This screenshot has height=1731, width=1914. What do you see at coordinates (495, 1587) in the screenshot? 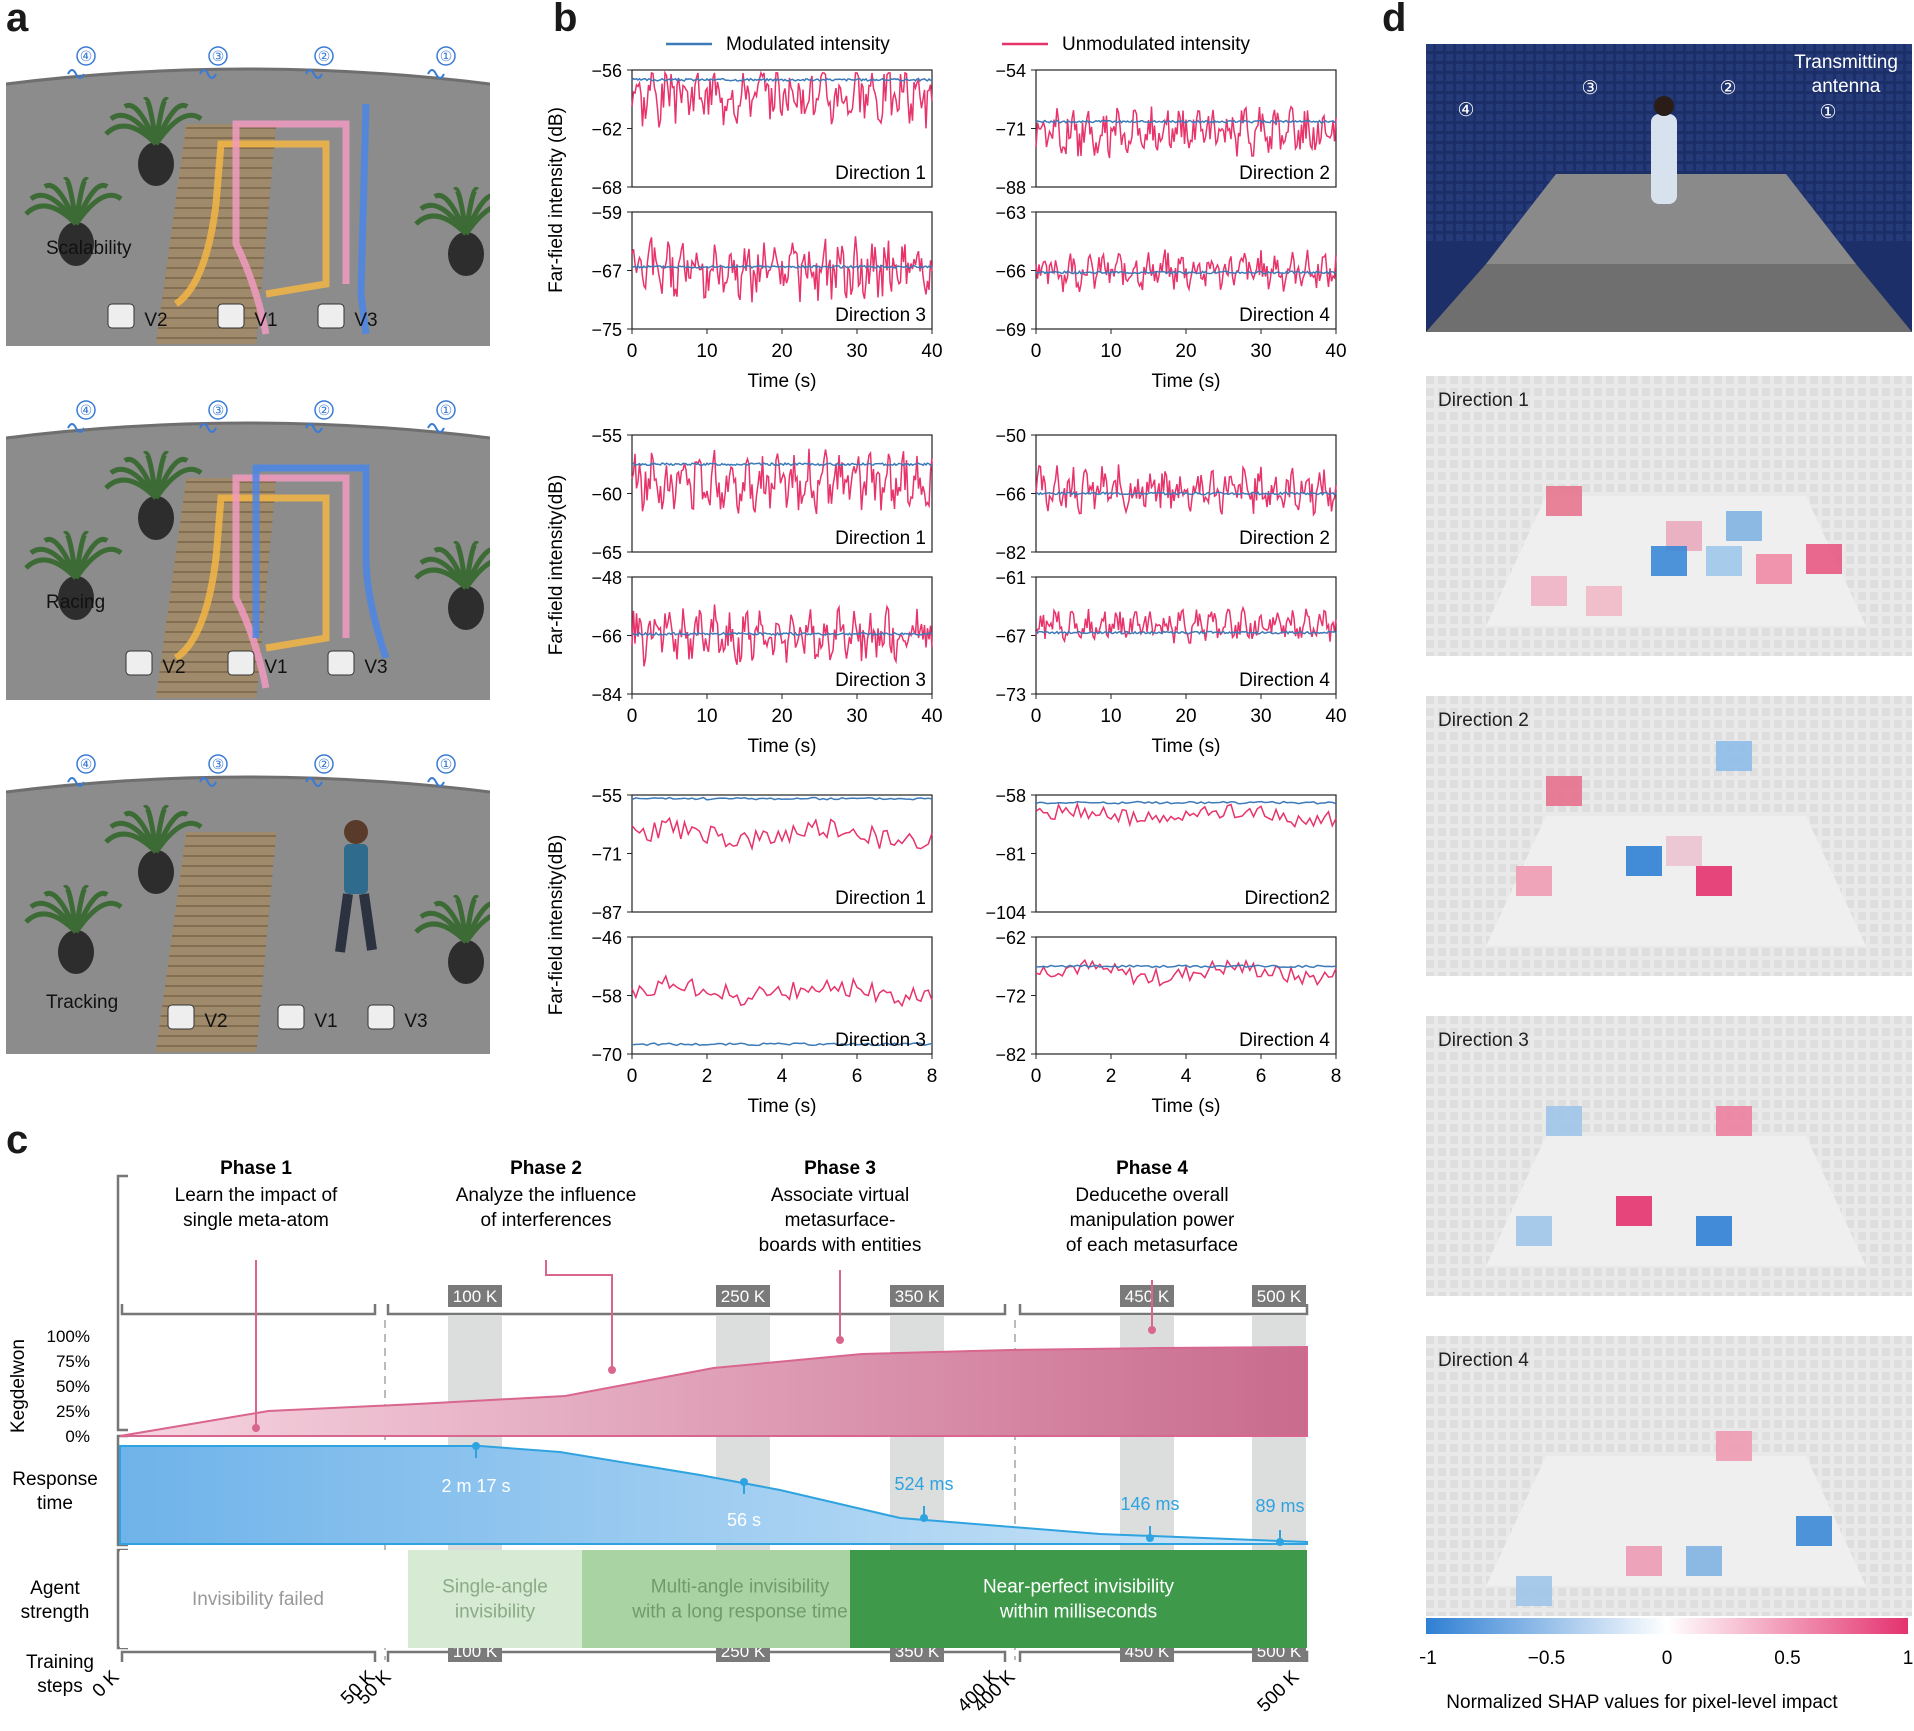
I see `agent-stage-text: Single-angle` at bounding box center [495, 1587].